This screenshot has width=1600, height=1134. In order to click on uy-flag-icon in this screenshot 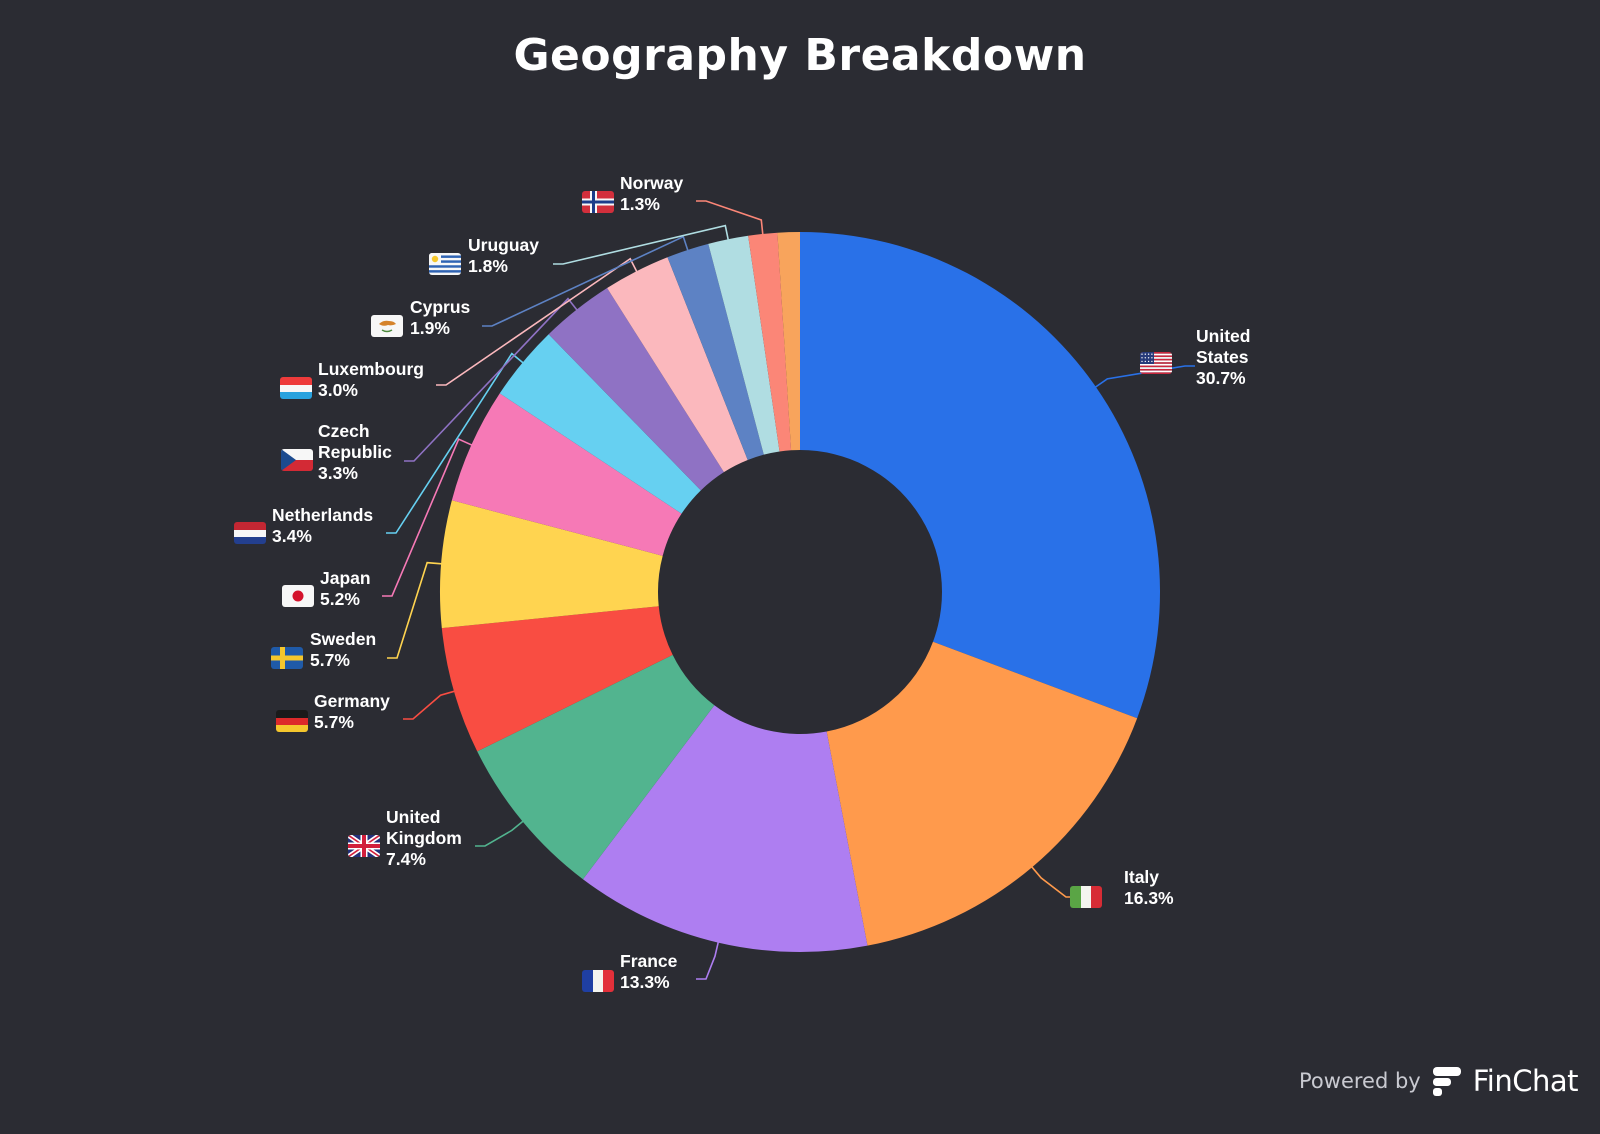, I will do `click(445, 264)`.